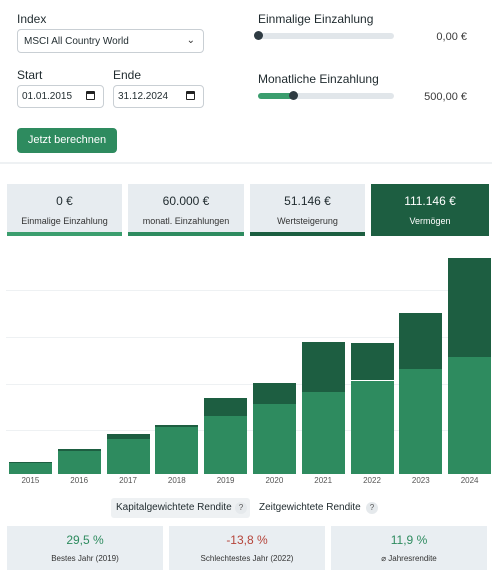 The width and height of the screenshot is (492, 572). I want to click on tab-time-weighted: Zeitgewichtete Rendite ?, so click(317, 508).